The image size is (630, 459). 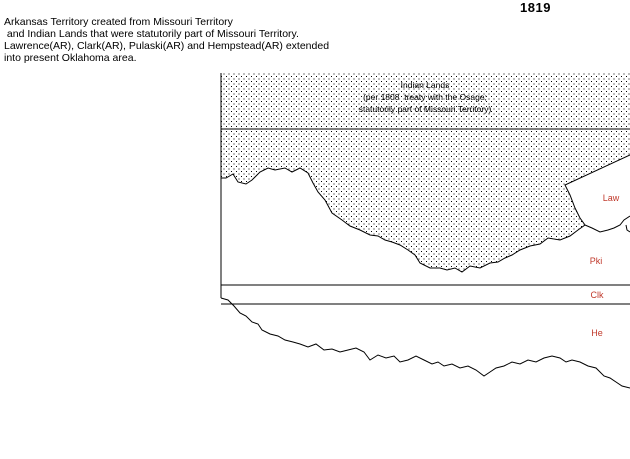 I want to click on year-label: 1819, so click(x=535, y=7).